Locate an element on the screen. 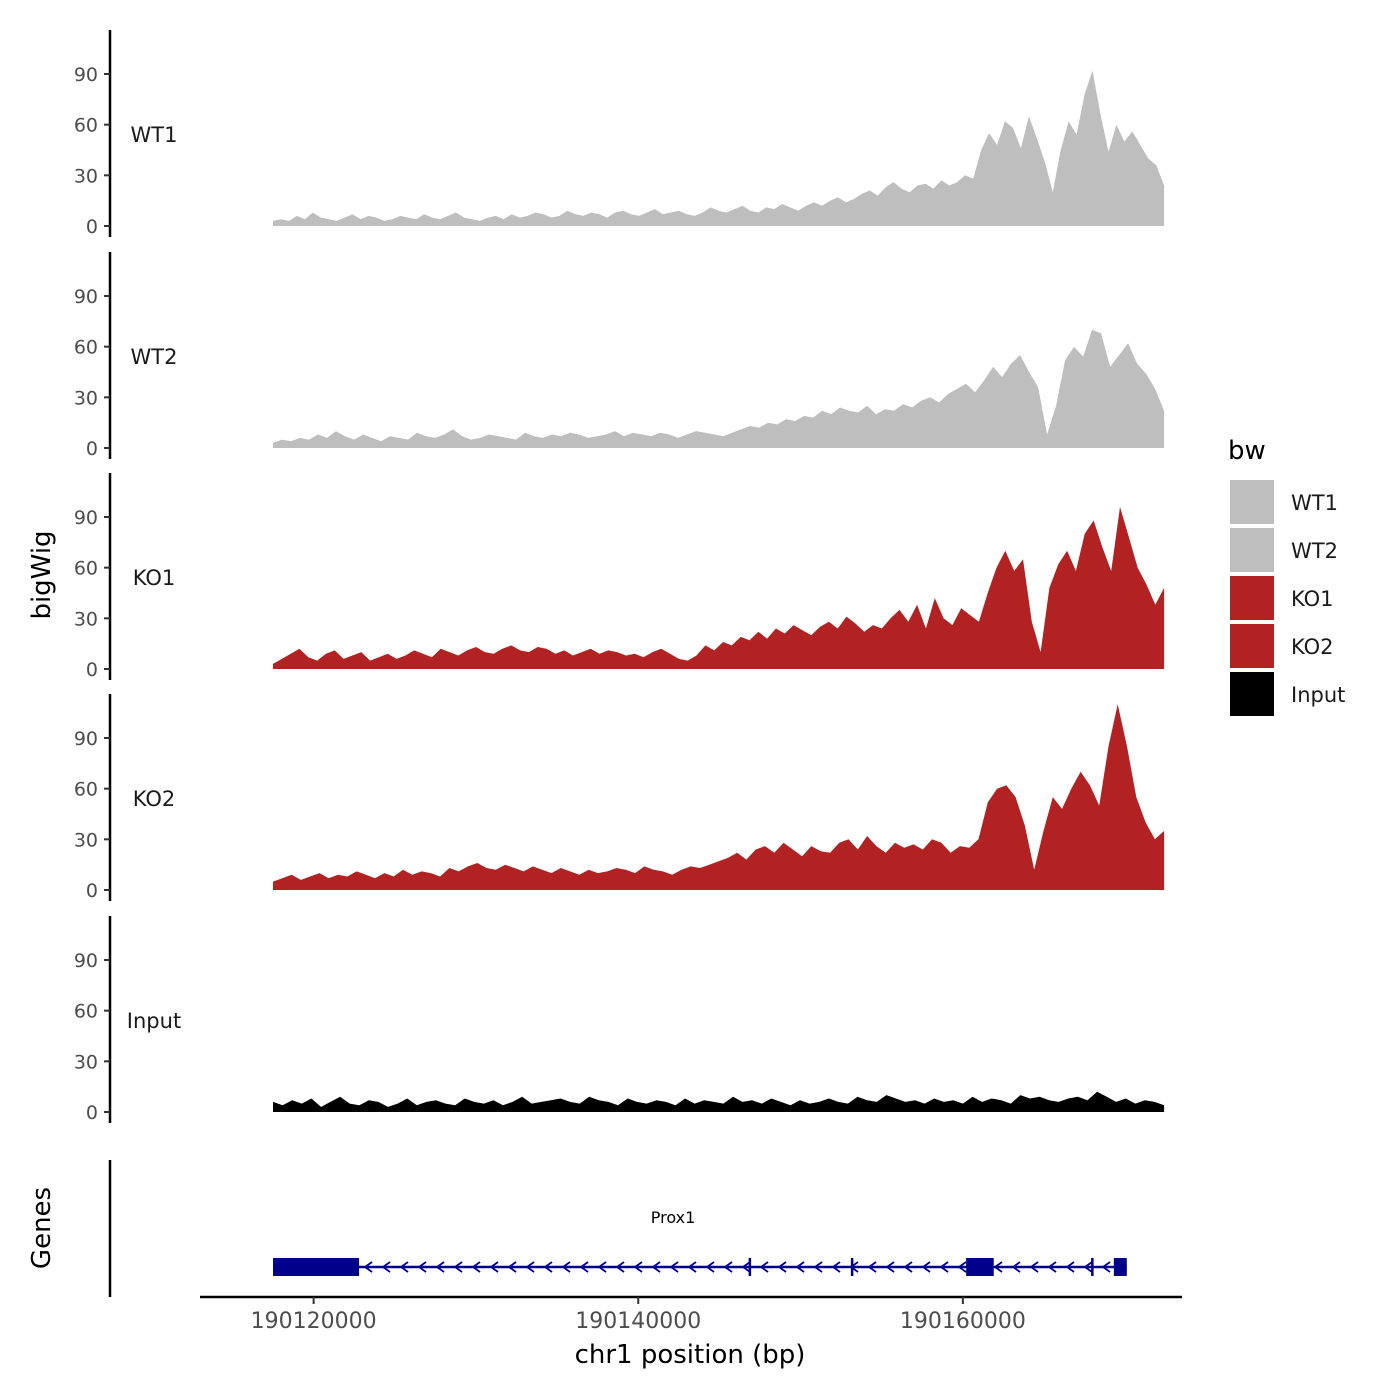 The height and width of the screenshot is (1400, 1400). track-label-input: Input is located at coordinates (154, 1021).